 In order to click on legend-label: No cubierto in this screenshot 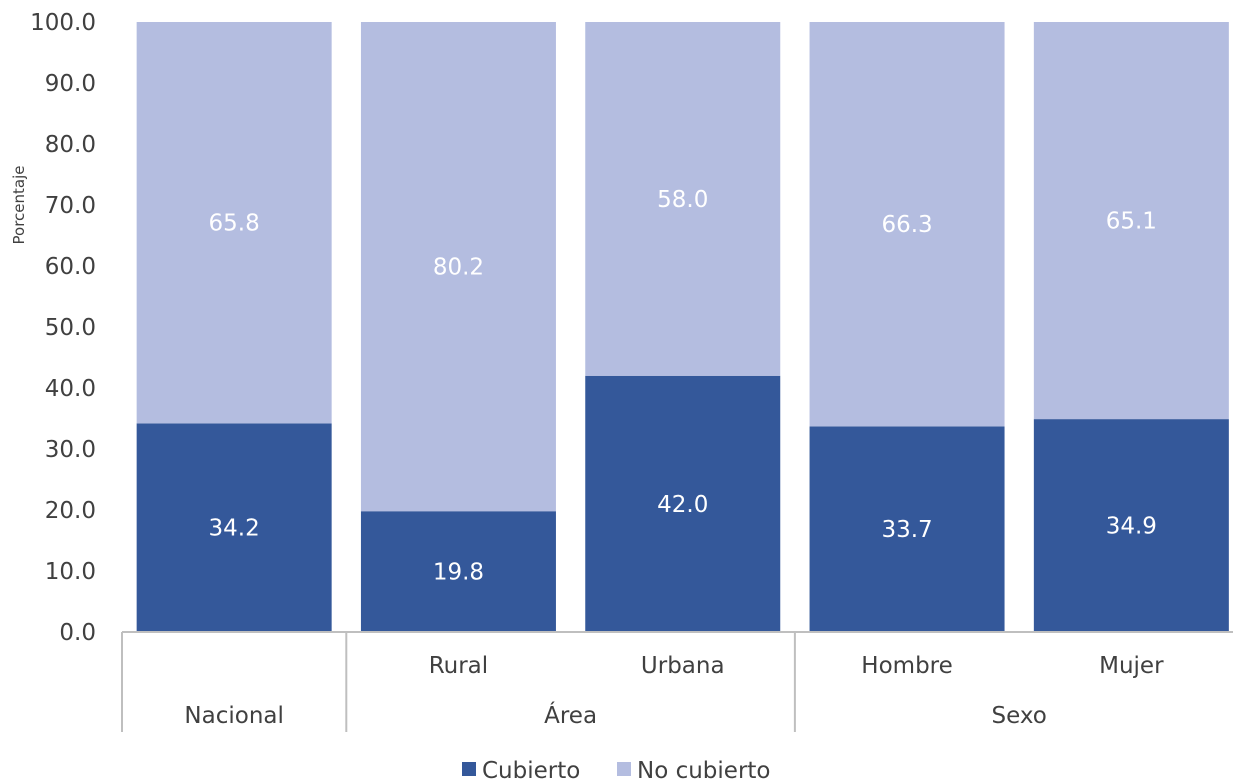, I will do `click(704, 769)`.